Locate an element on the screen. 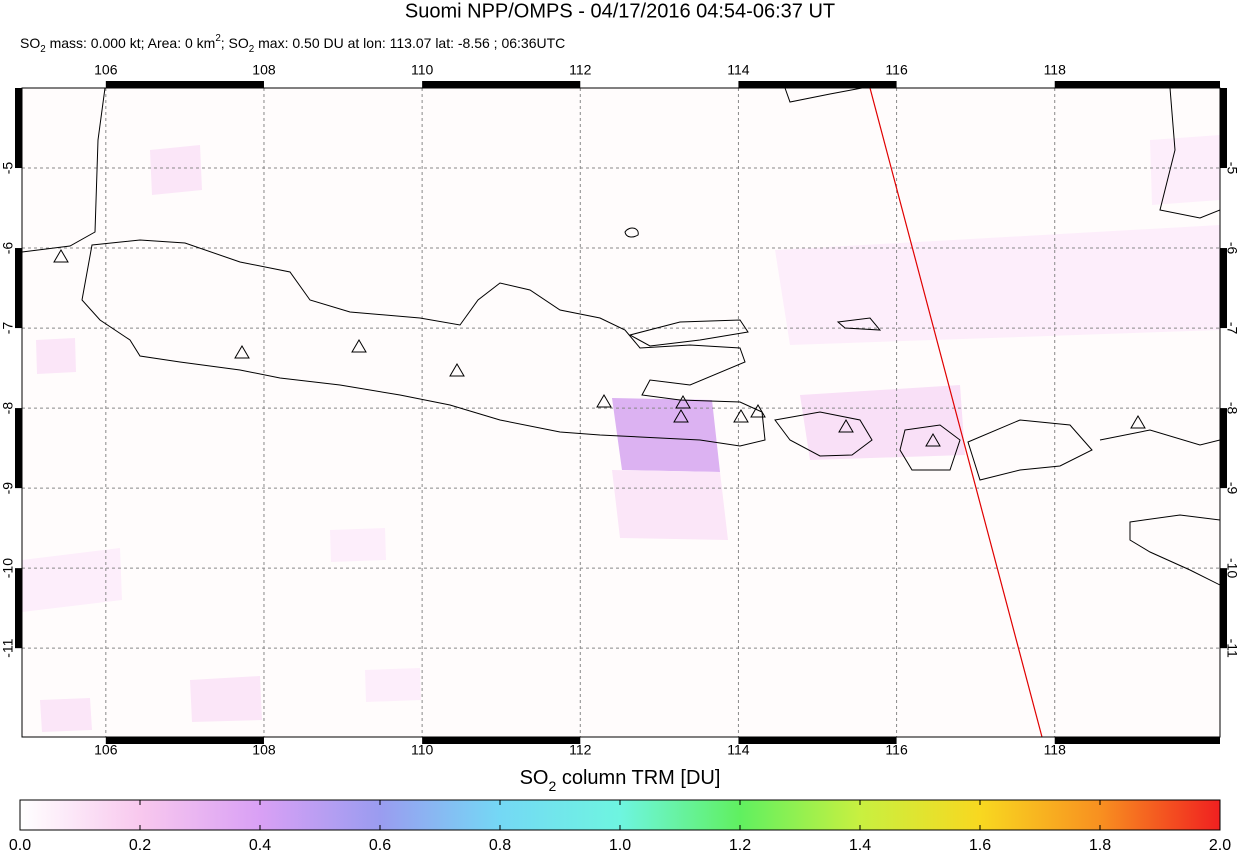 The height and width of the screenshot is (855, 1239). colorbar-tick-label: 1.6 is located at coordinates (980, 845).